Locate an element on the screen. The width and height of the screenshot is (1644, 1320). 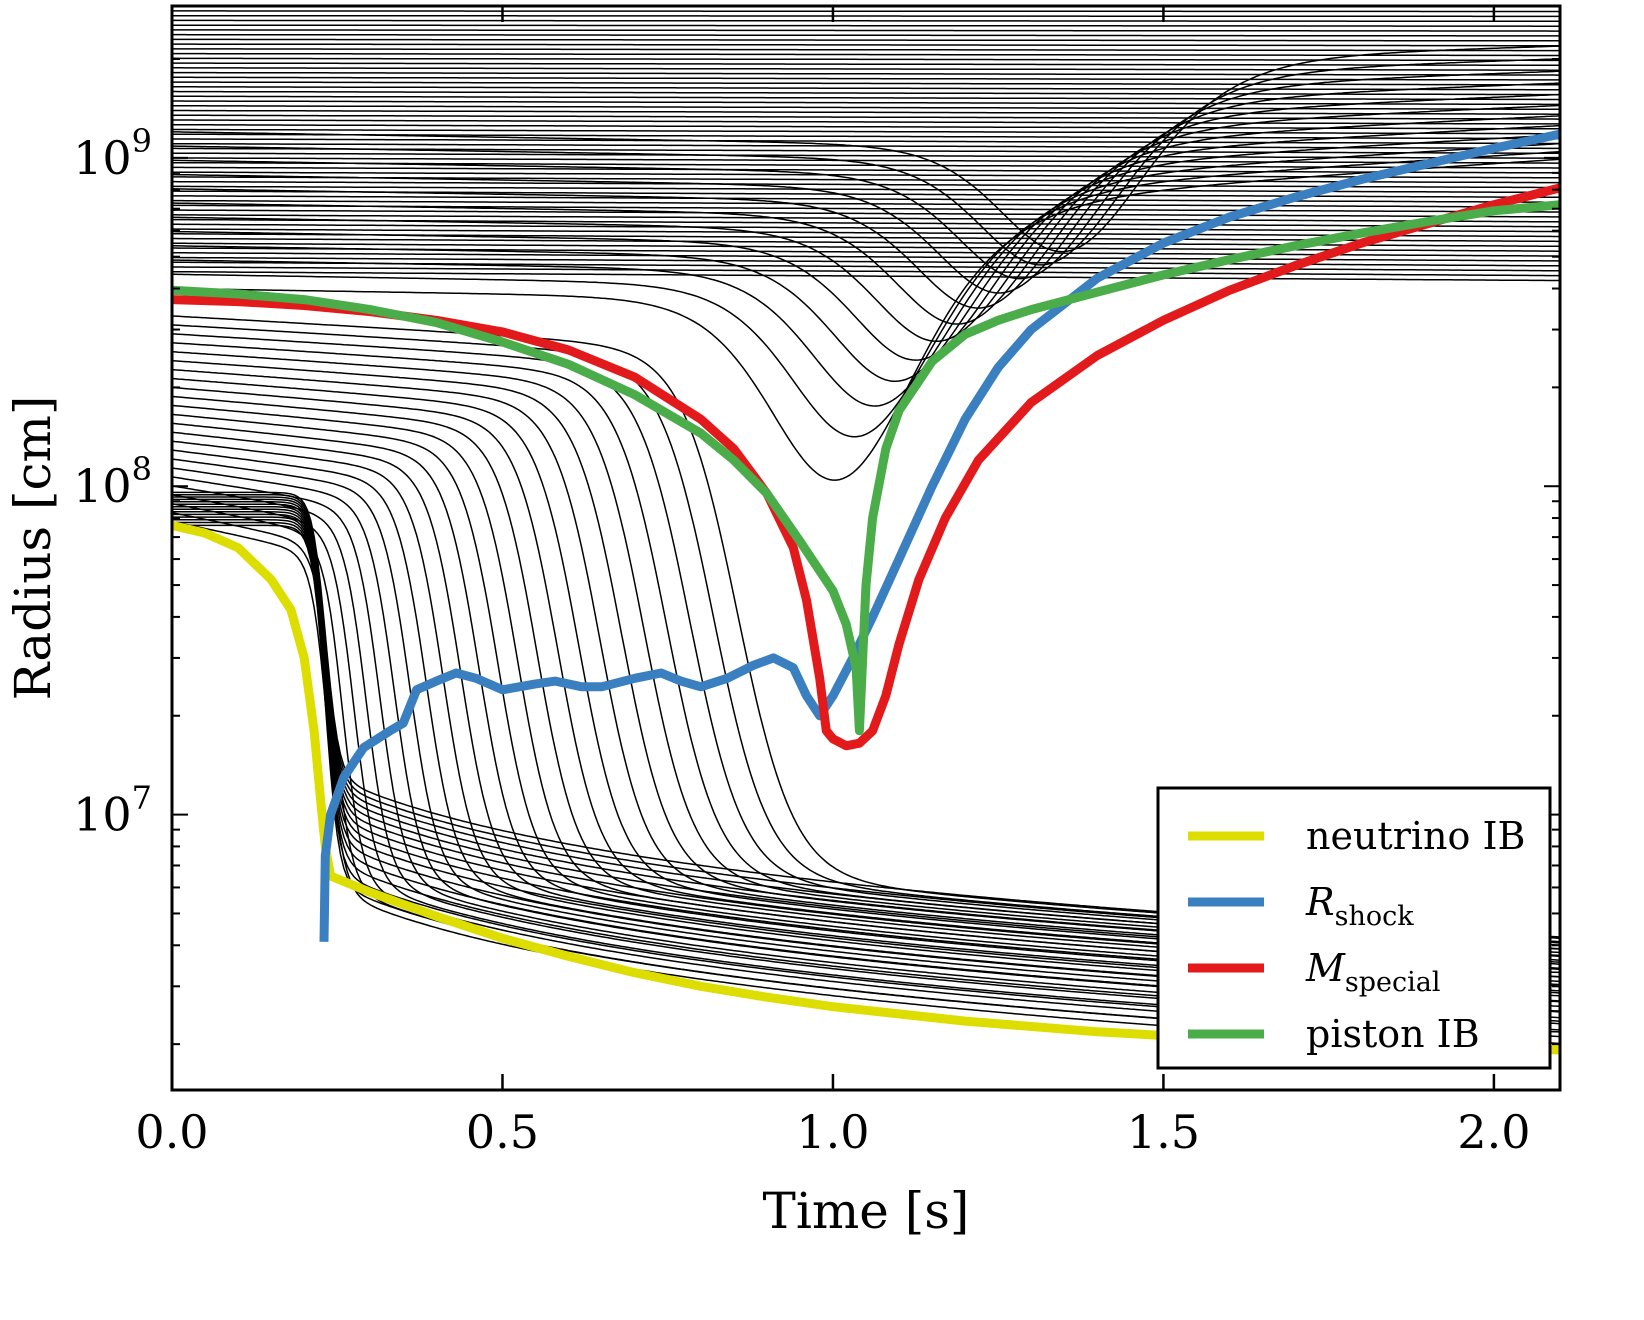
y-tick-exponent: 9 is located at coordinates (142, 141).